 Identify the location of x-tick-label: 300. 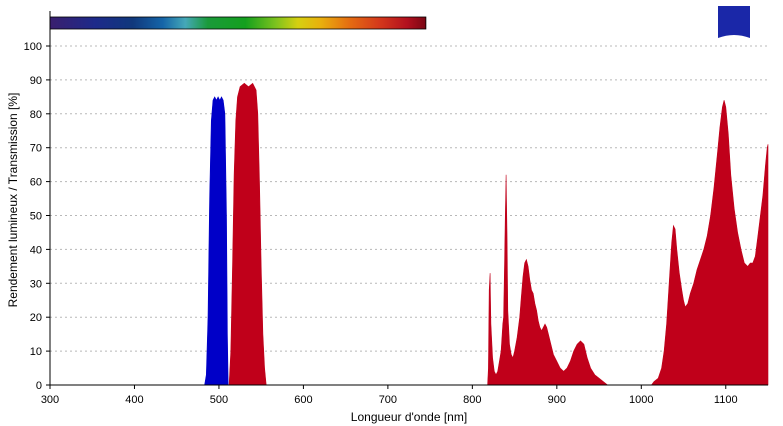
(50, 400).